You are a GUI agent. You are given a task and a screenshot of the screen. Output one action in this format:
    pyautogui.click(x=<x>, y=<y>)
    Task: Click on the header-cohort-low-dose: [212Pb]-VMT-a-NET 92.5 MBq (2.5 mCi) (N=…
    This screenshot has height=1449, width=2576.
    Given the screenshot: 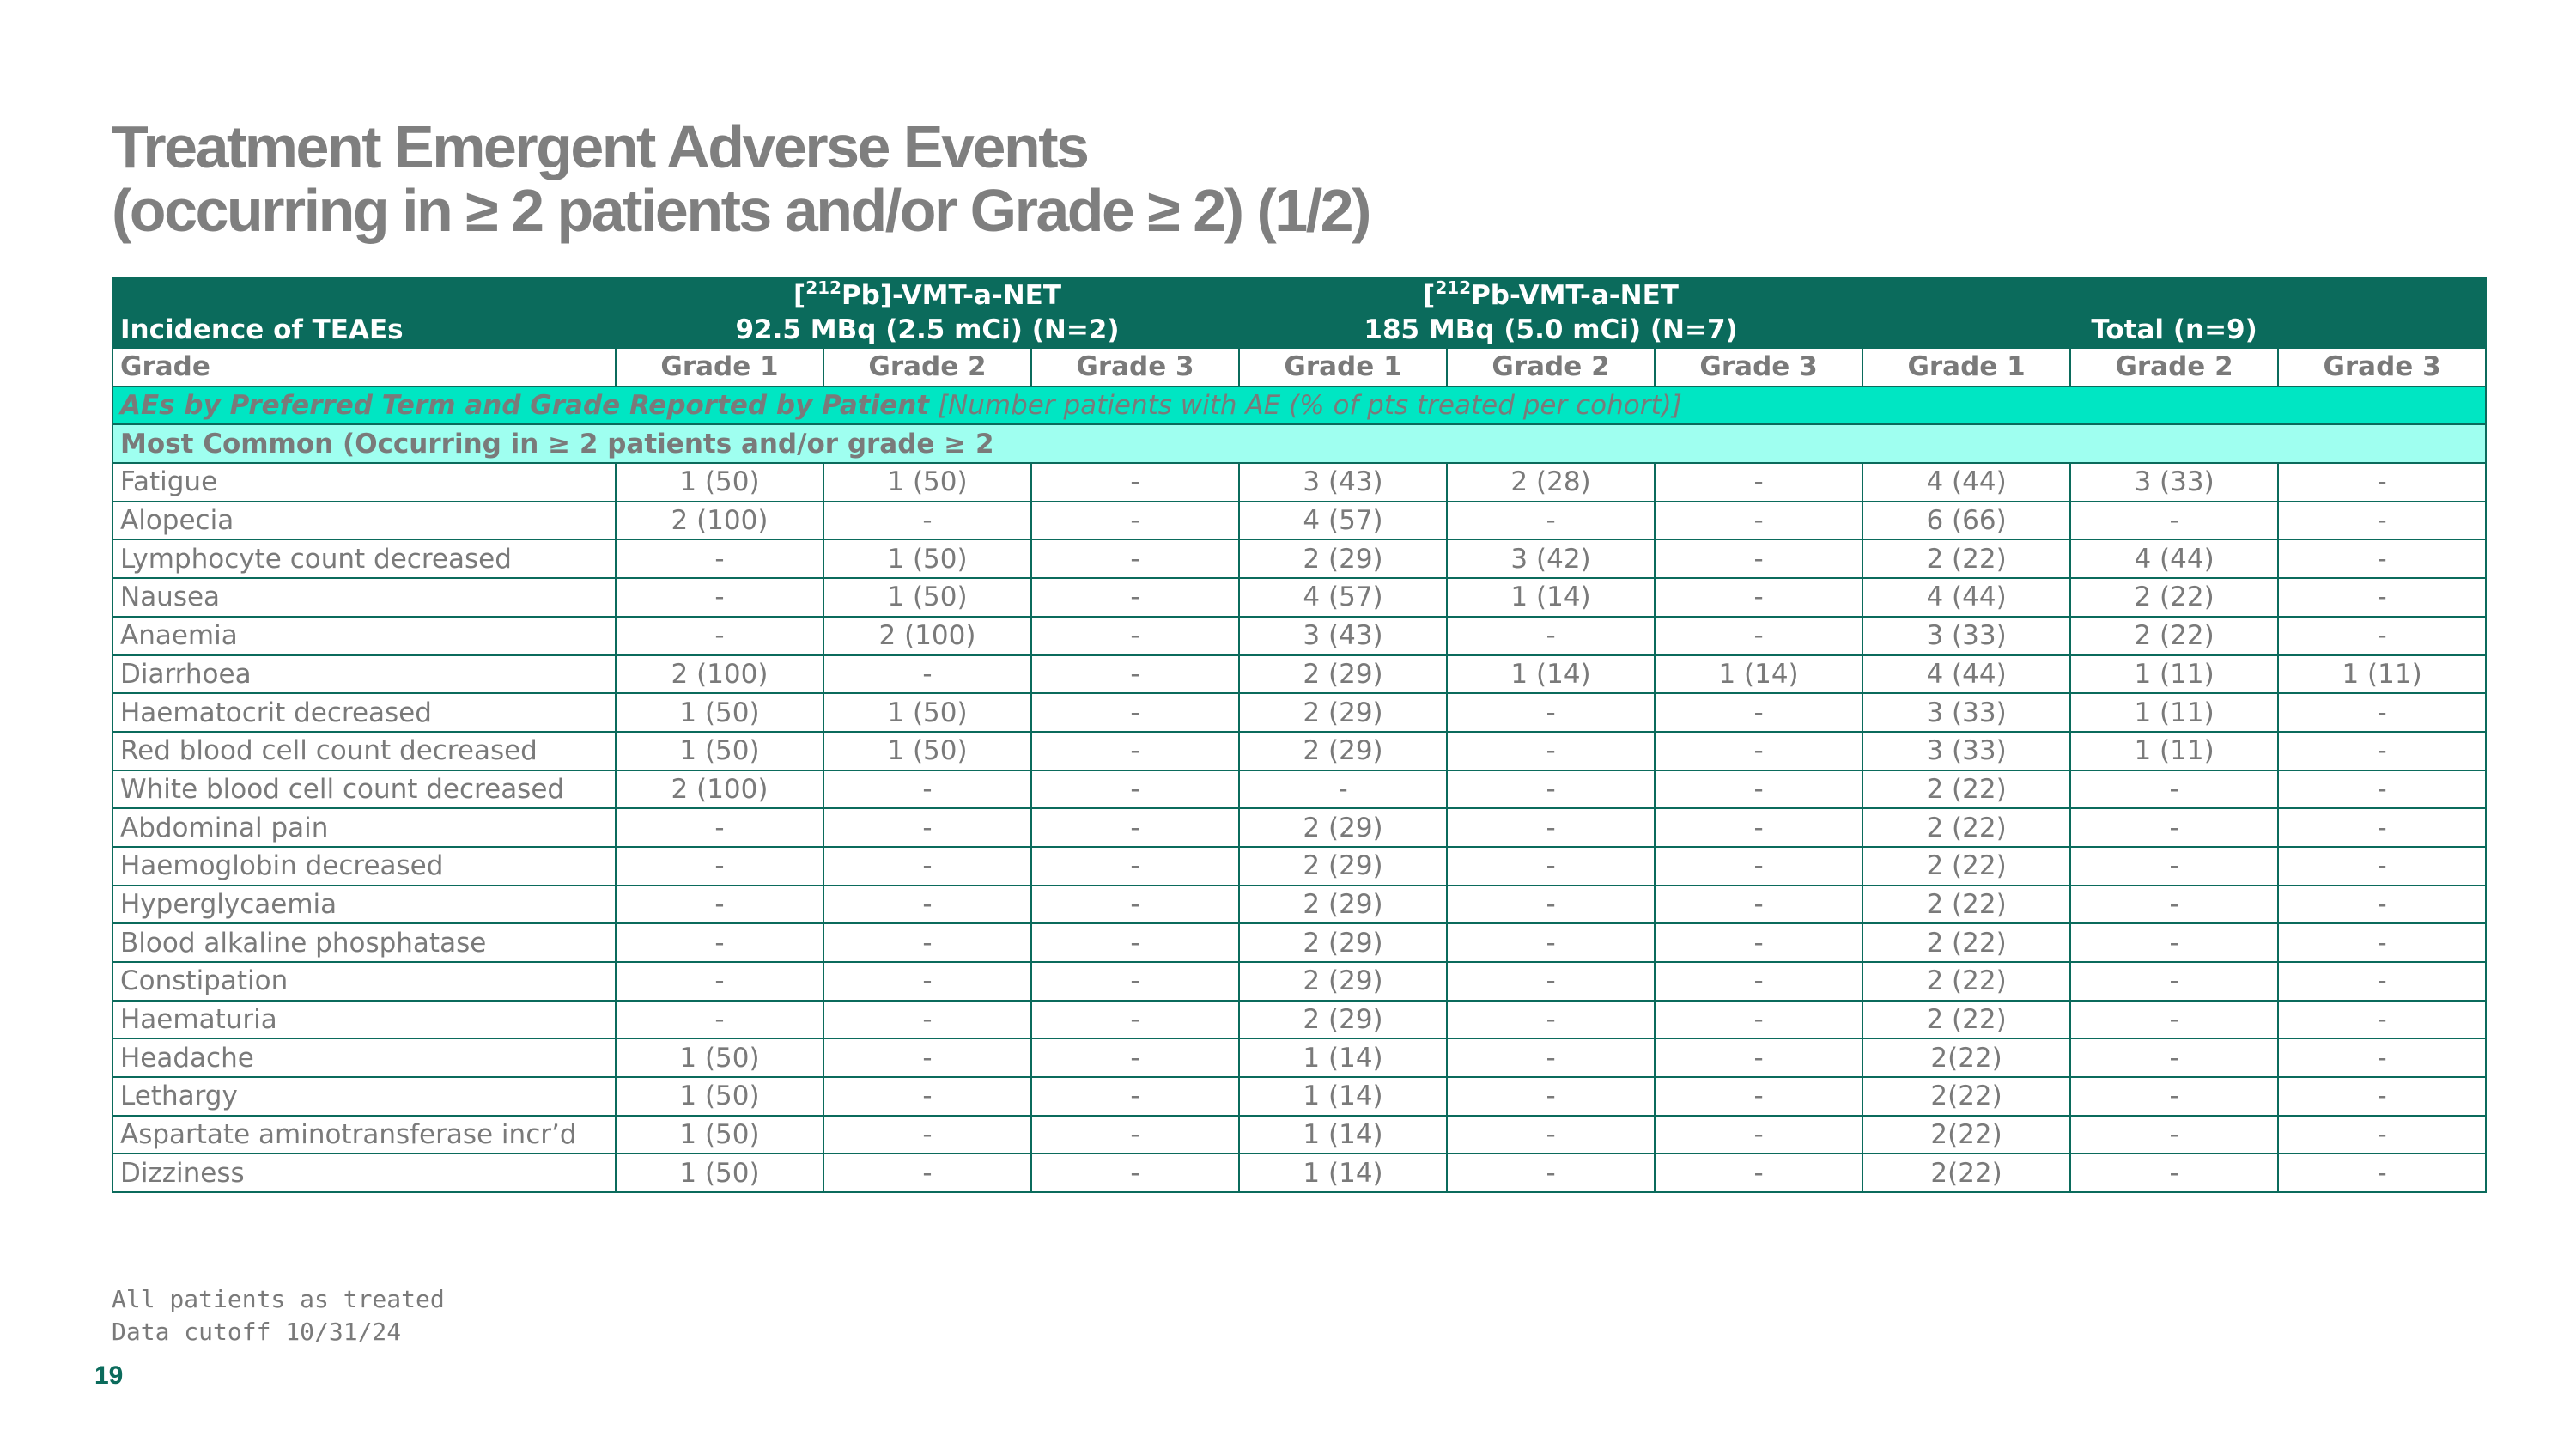 What is the action you would take?
    pyautogui.click(x=928, y=313)
    